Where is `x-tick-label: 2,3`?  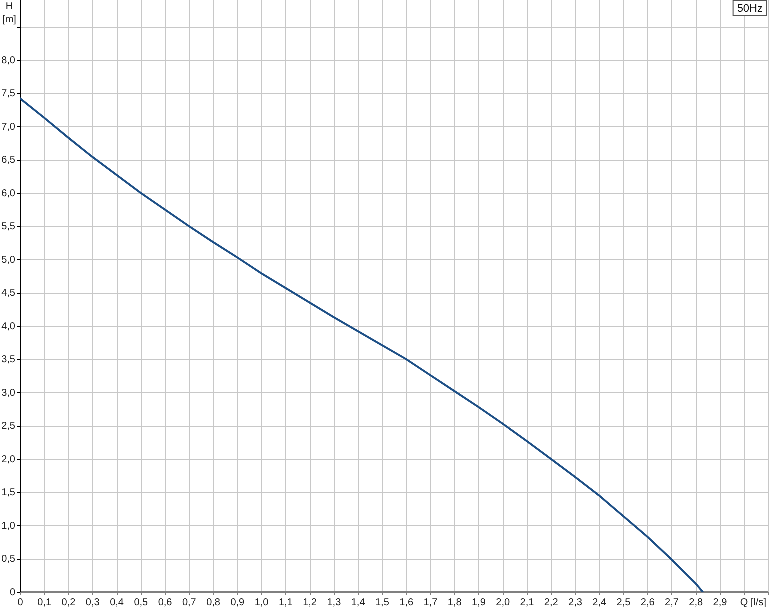
x-tick-label: 2,3 is located at coordinates (575, 603).